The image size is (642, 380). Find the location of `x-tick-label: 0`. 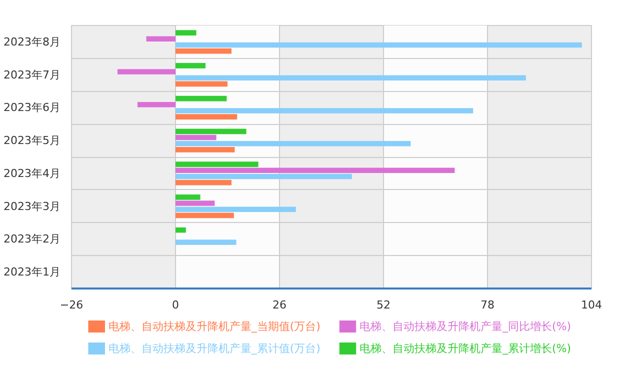

x-tick-label: 0 is located at coordinates (175, 305).